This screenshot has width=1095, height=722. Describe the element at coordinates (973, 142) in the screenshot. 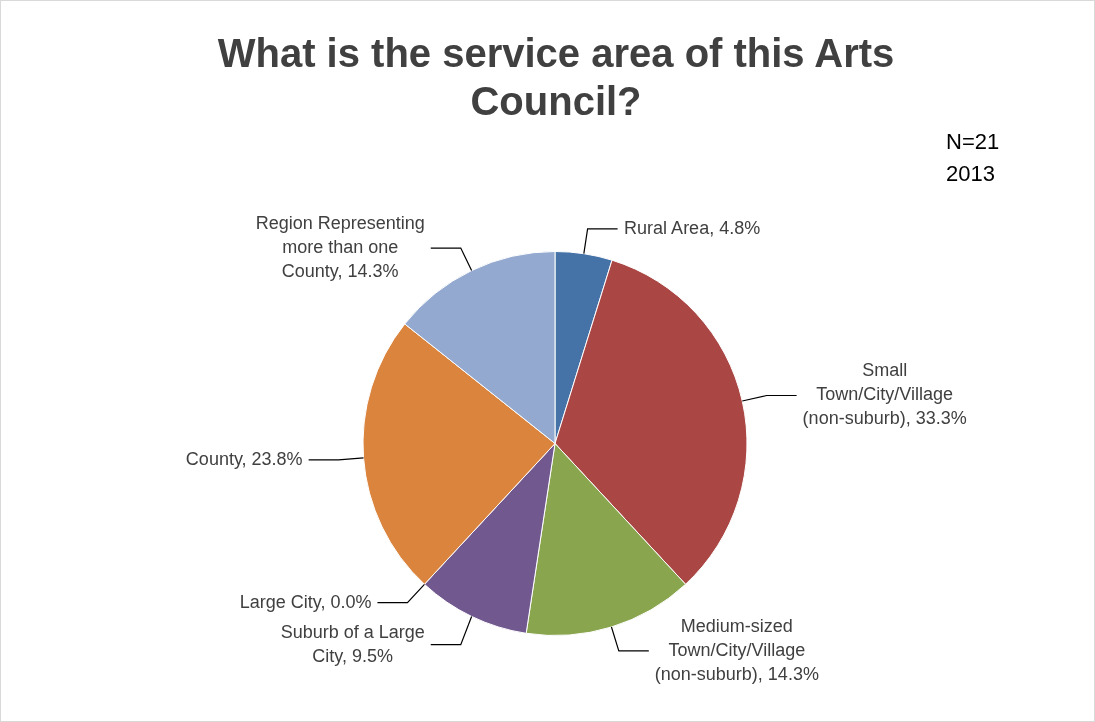

I see `text: N=21` at that location.